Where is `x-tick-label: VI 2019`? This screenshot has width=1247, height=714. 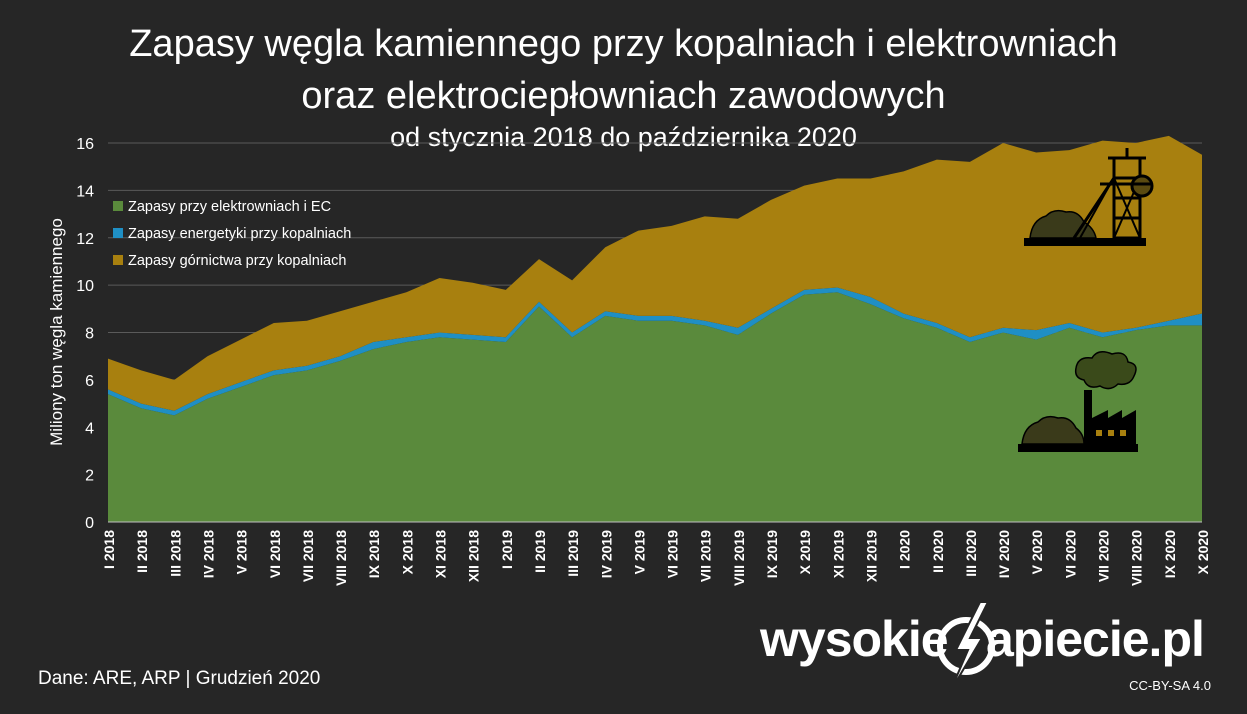 x-tick-label: VI 2019 is located at coordinates (673, 554).